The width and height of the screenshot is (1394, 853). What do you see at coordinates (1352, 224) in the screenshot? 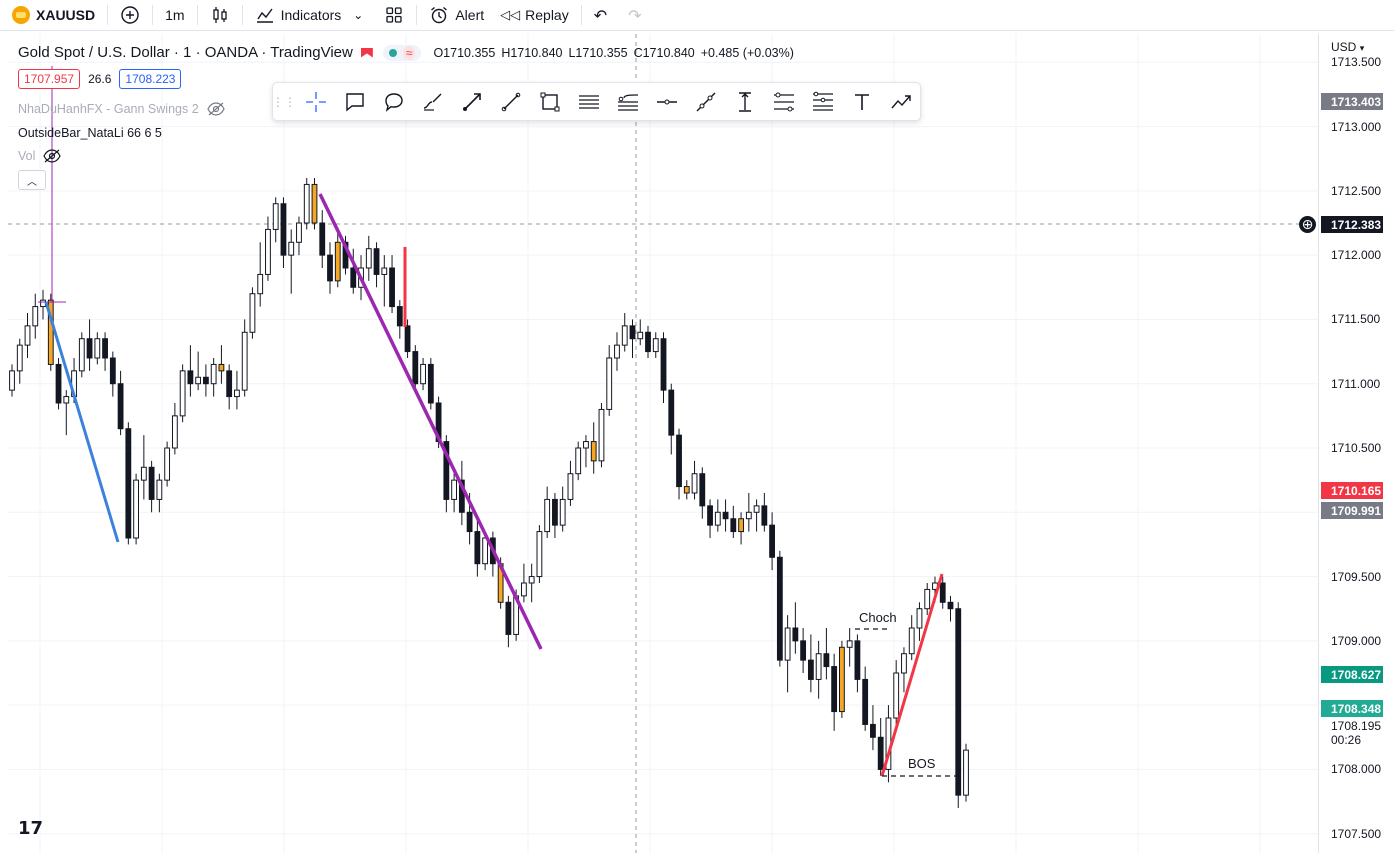
I see `crosshair-price-label: 1712.383` at bounding box center [1352, 224].